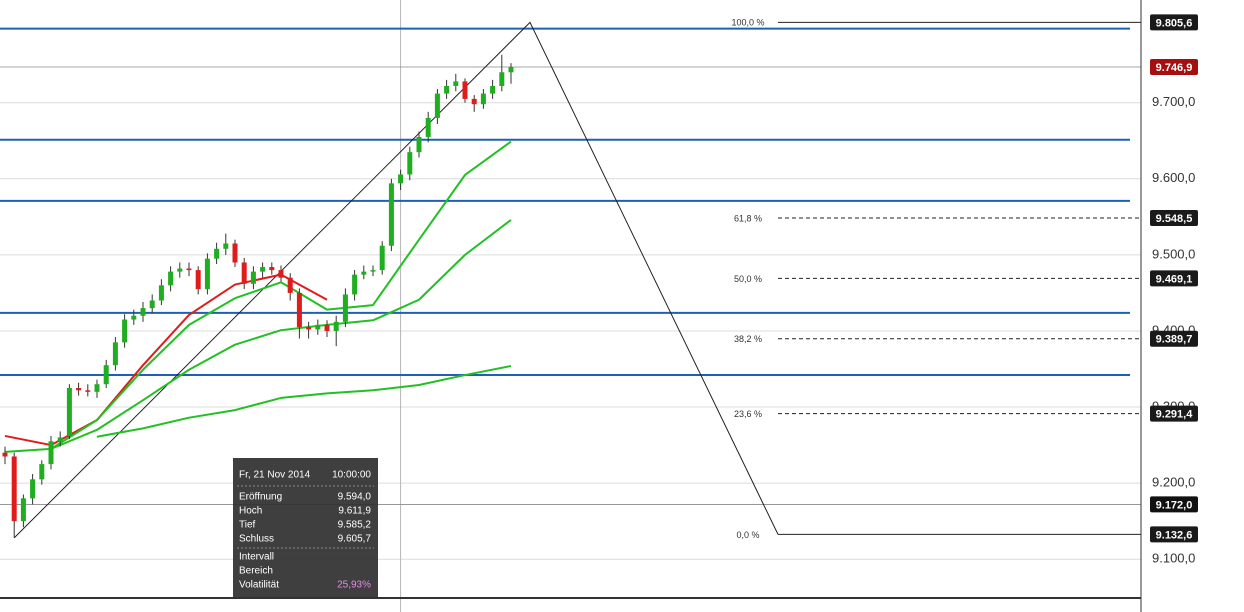 This screenshot has width=1244, height=612. Describe the element at coordinates (1173, 177) in the screenshot. I see `y-tick-label: 9.600,0` at that location.